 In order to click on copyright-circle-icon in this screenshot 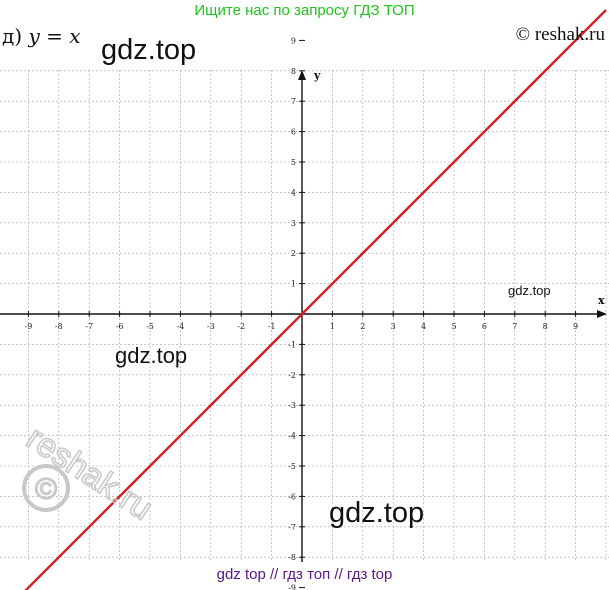, I will do `click(46, 488)`.